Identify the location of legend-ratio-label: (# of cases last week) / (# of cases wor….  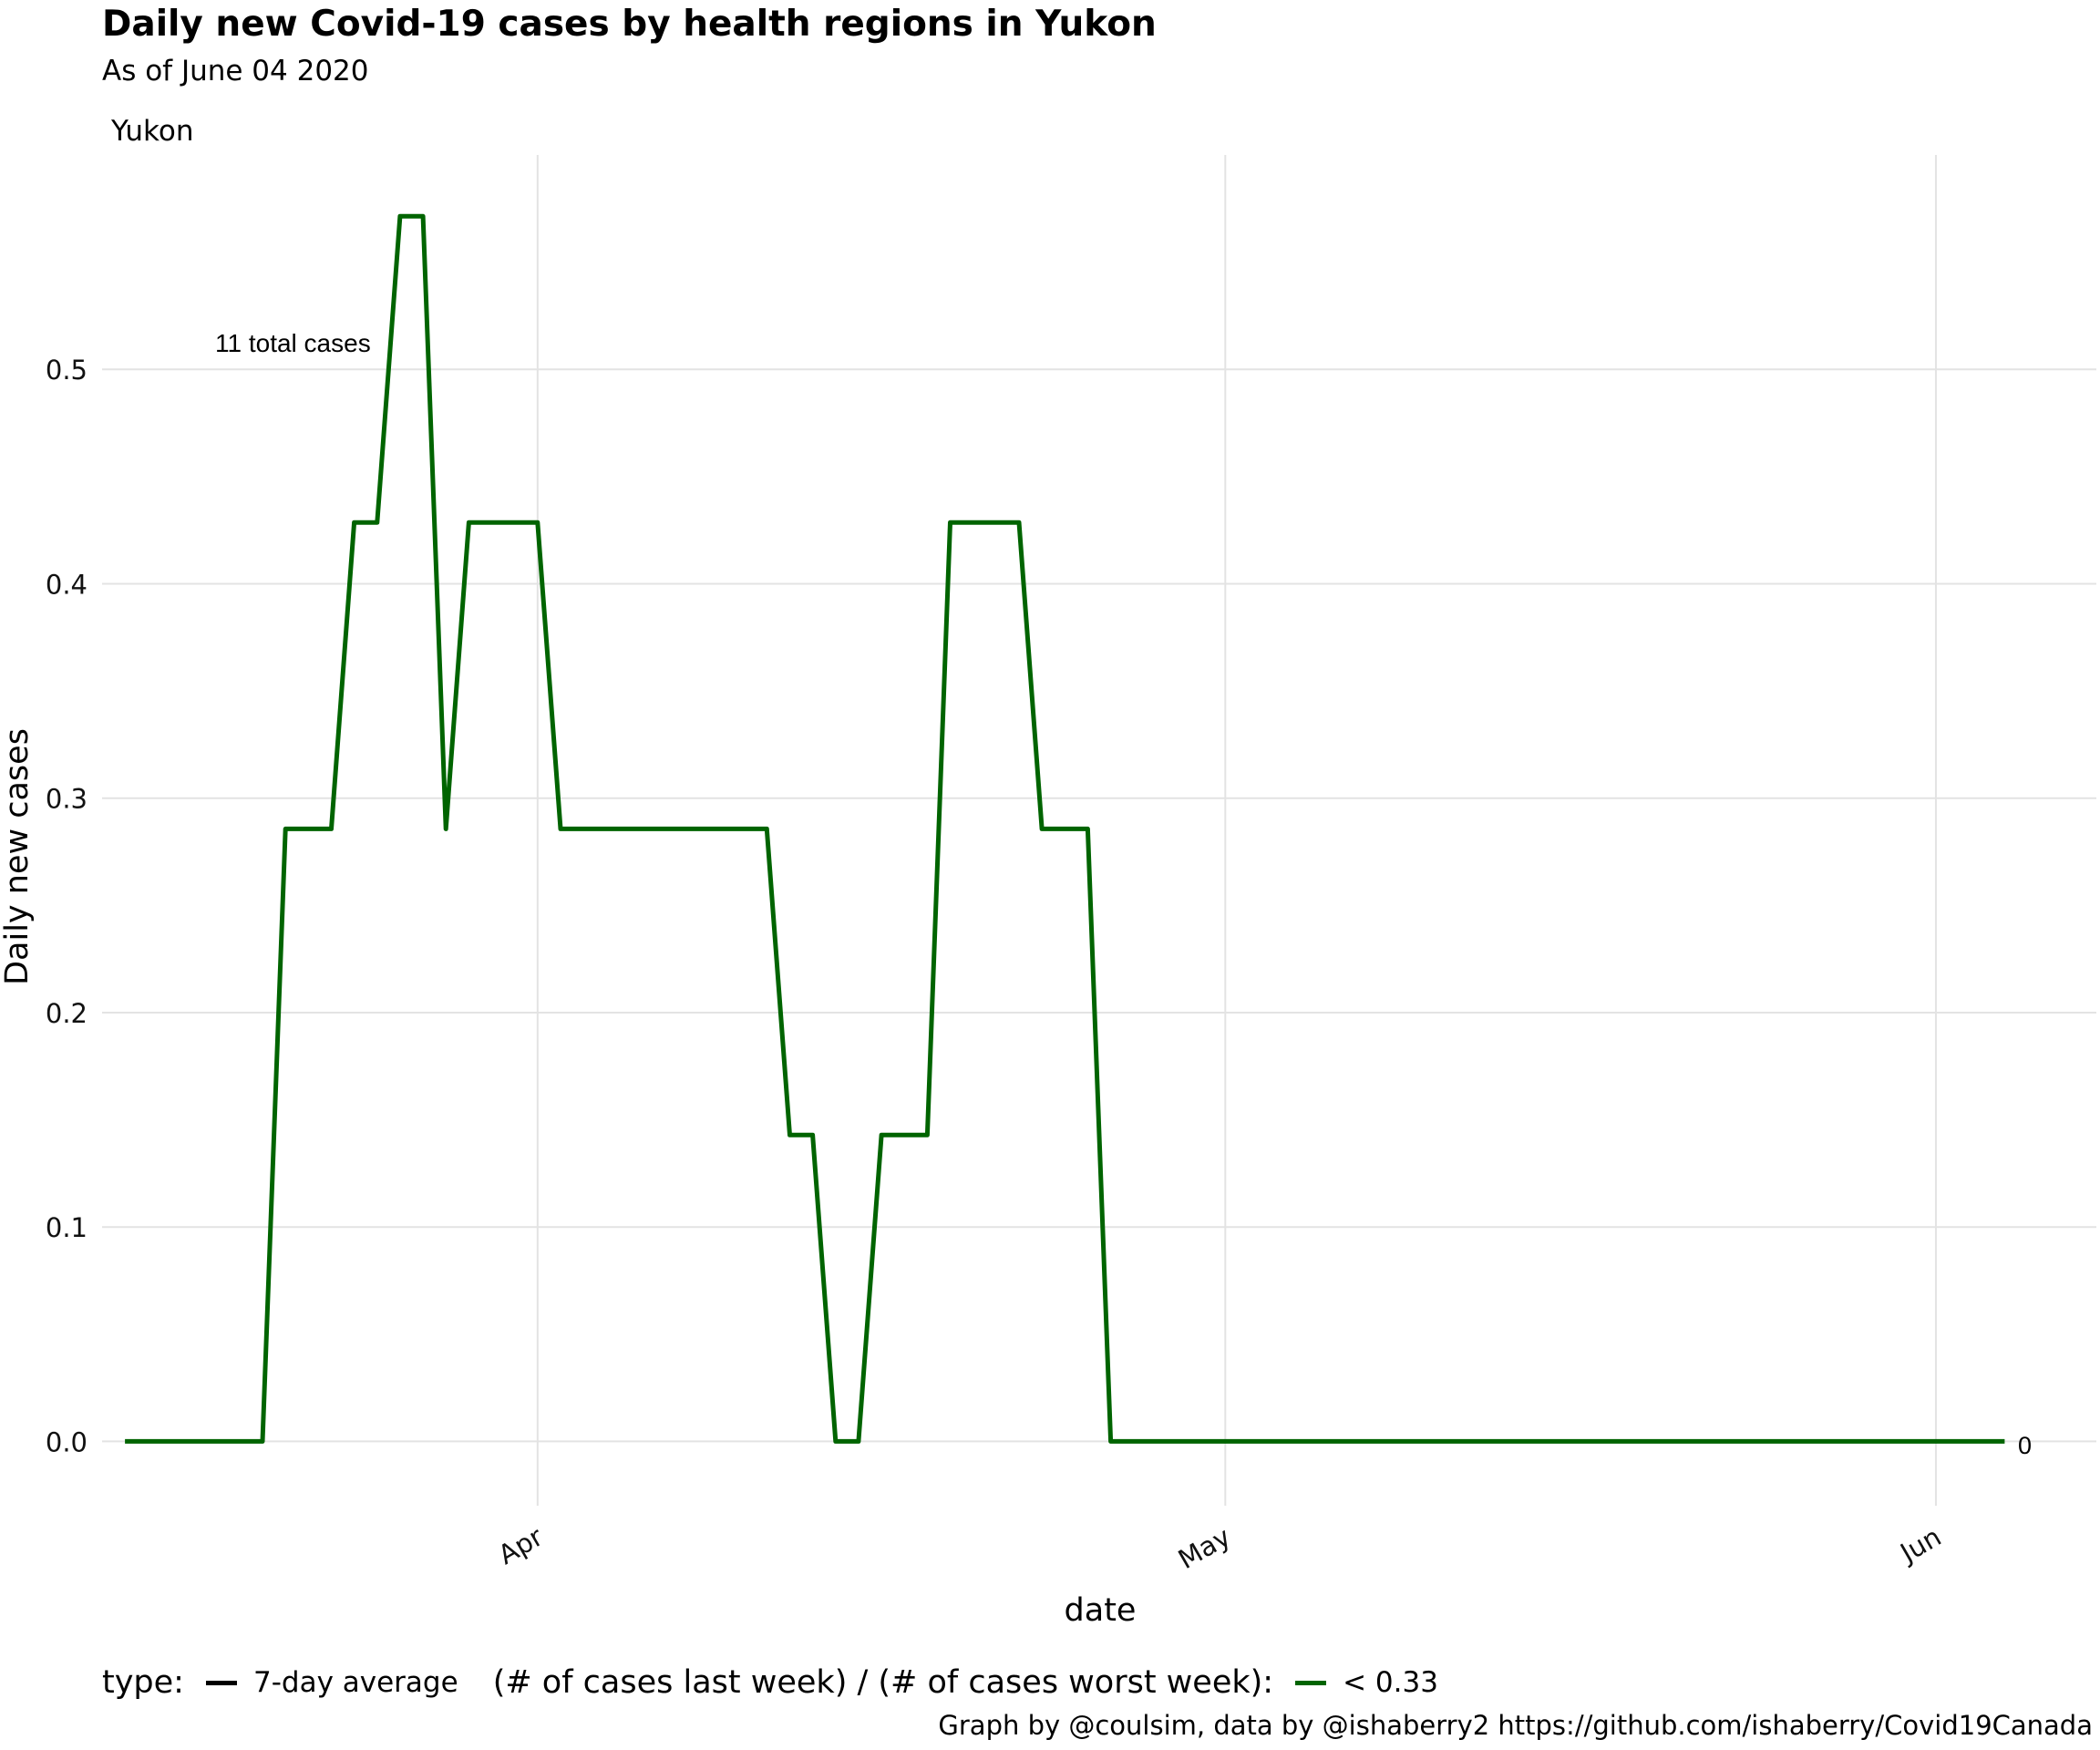
(883, 1683).